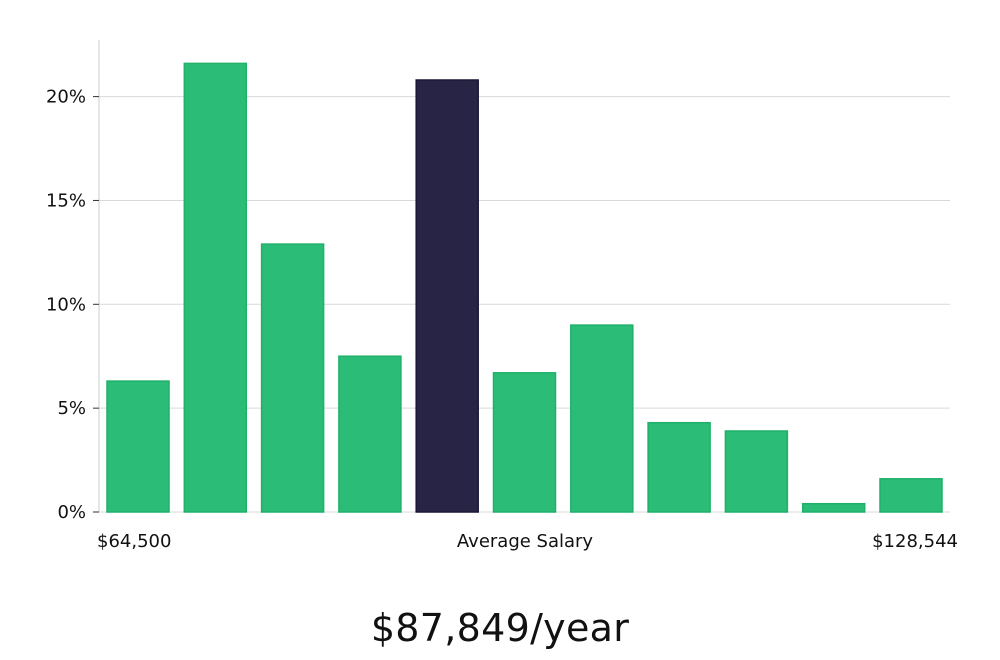  What do you see at coordinates (71, 408) in the screenshot?
I see `y-tick-label: 5%` at bounding box center [71, 408].